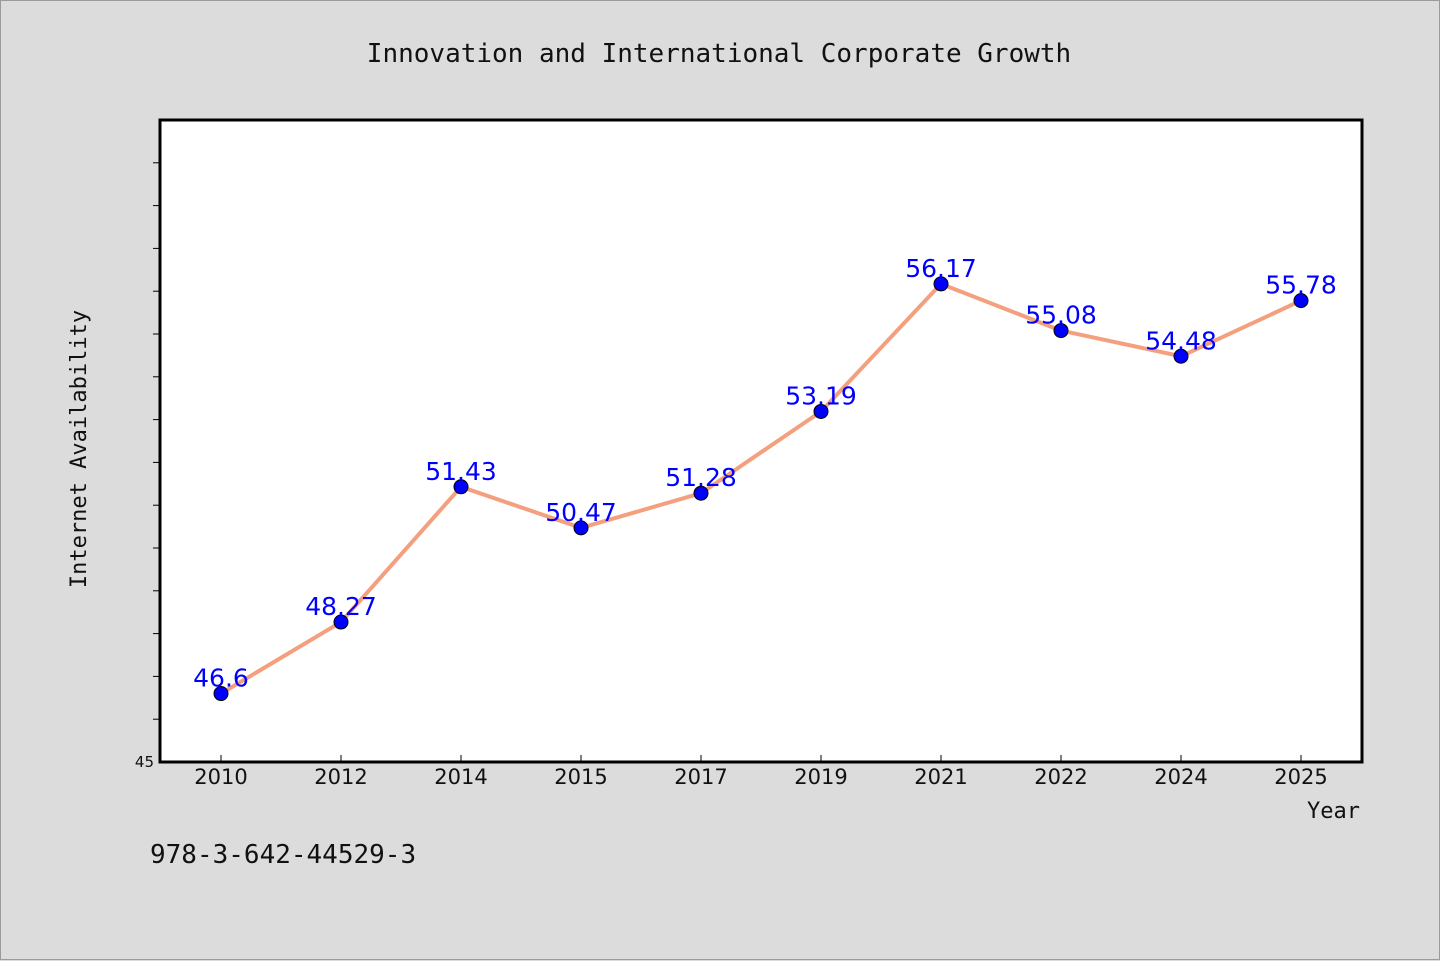 The width and height of the screenshot is (1440, 961). Describe the element at coordinates (1061, 315) in the screenshot. I see `data-label: 55.08` at that location.